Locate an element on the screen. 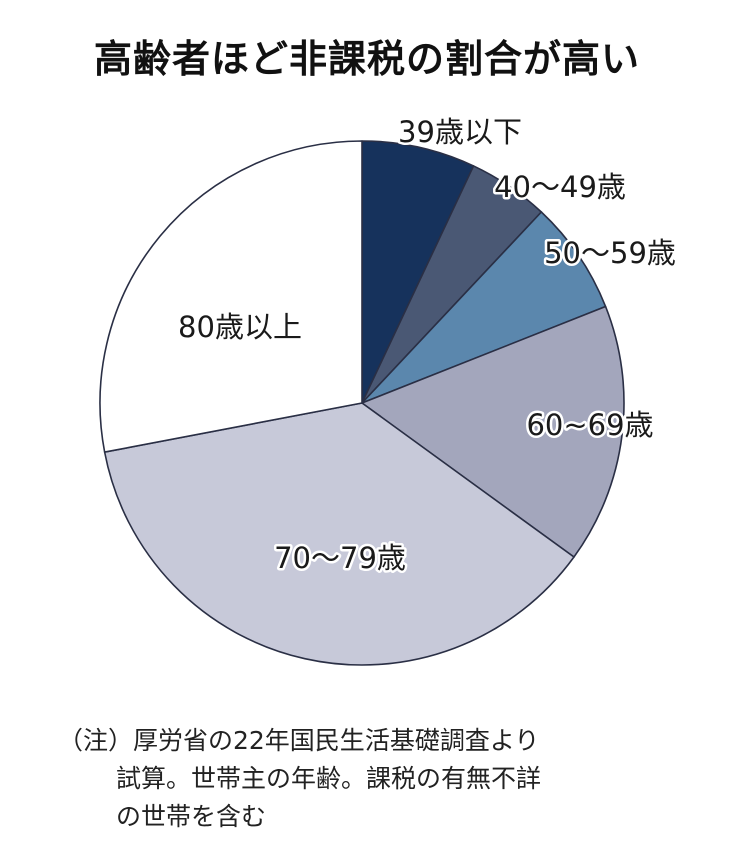 Image resolution: width=734 pixels, height=852 pixels. slice-label: 70～79歳 is located at coordinates (340, 558).